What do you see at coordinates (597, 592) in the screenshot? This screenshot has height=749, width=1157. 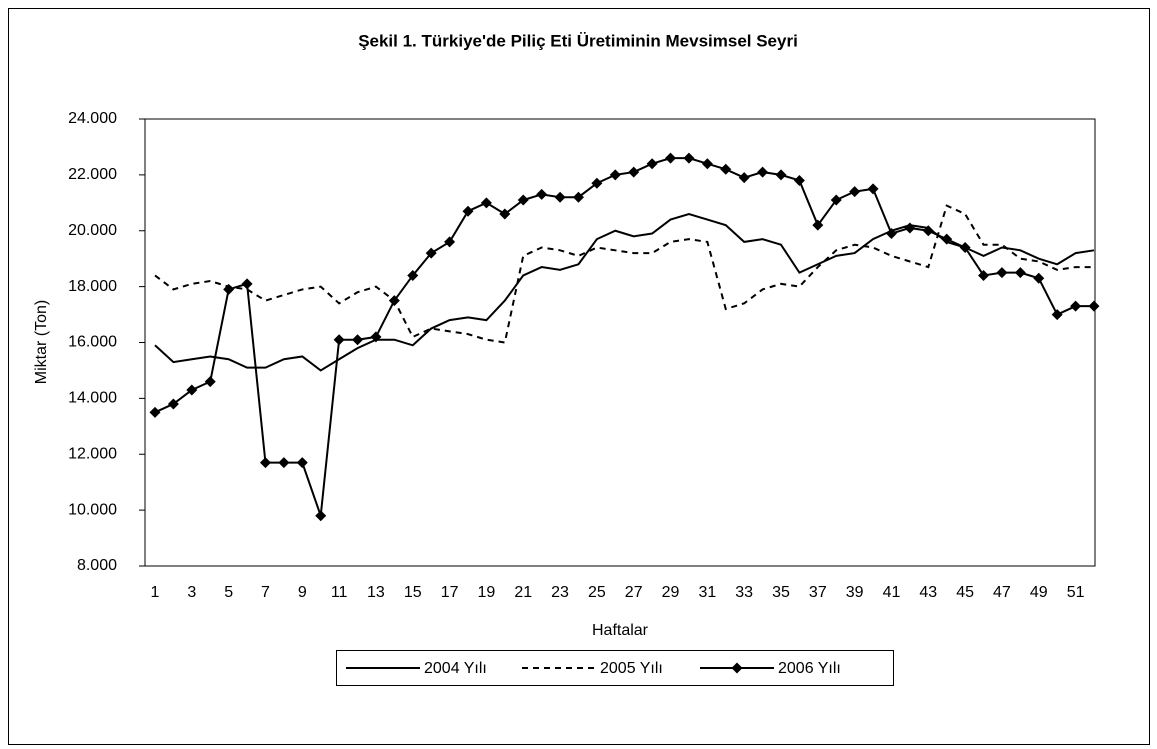 I see `x-tick-label: 25` at bounding box center [597, 592].